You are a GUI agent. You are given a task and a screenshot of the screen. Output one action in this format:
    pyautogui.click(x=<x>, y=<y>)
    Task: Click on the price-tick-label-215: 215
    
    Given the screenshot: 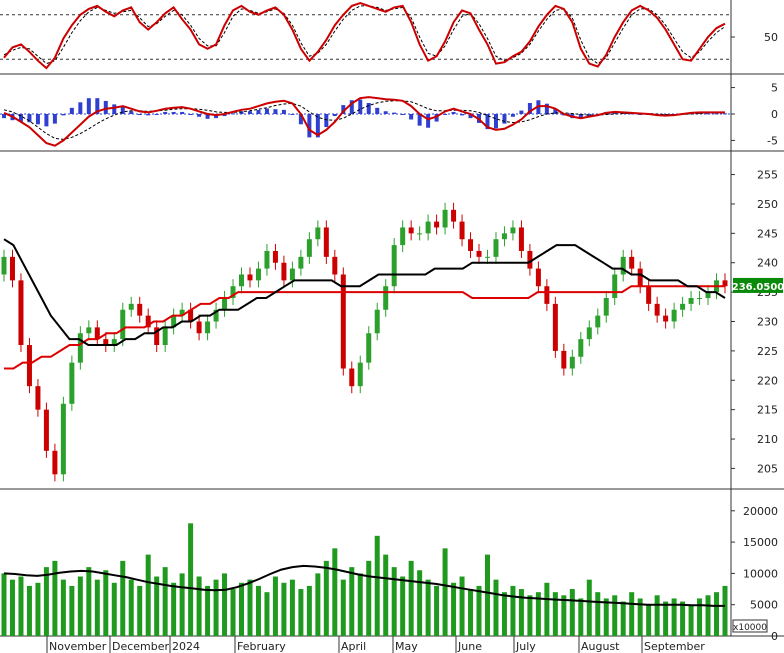 What is the action you would take?
    pyautogui.click(x=767, y=410)
    